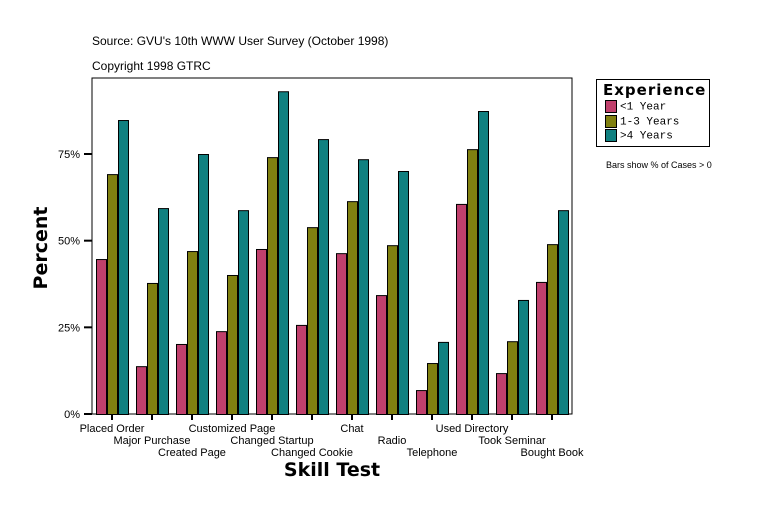 This screenshot has width=760, height=518. I want to click on x-tick-label: Took Seminar, so click(512, 441).